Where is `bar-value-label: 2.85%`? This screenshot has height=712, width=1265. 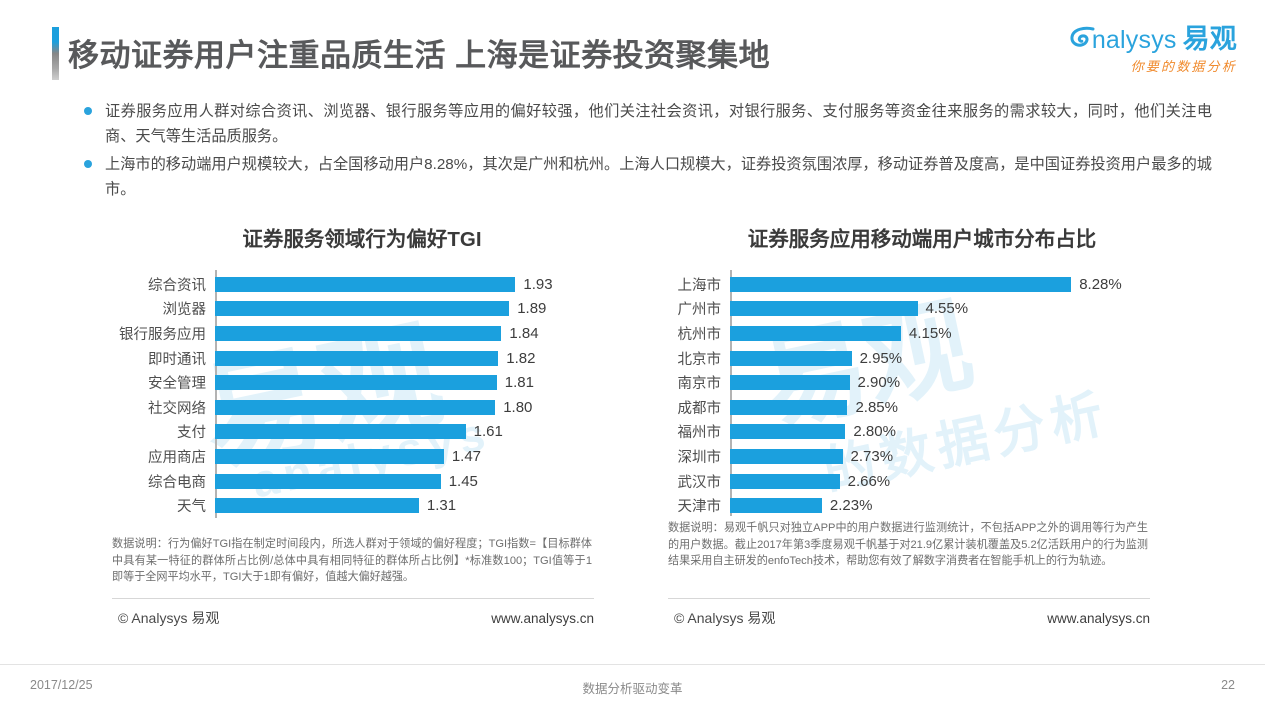 bar-value-label: 2.85% is located at coordinates (876, 407).